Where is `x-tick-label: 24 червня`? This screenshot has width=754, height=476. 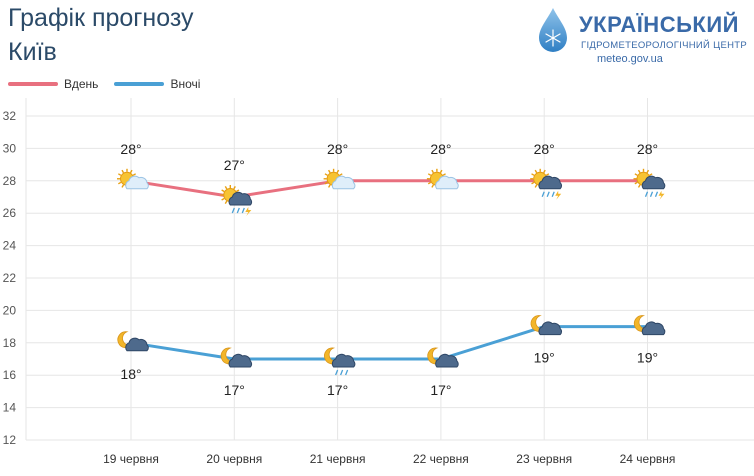
x-tick-label: 24 червня is located at coordinates (648, 459).